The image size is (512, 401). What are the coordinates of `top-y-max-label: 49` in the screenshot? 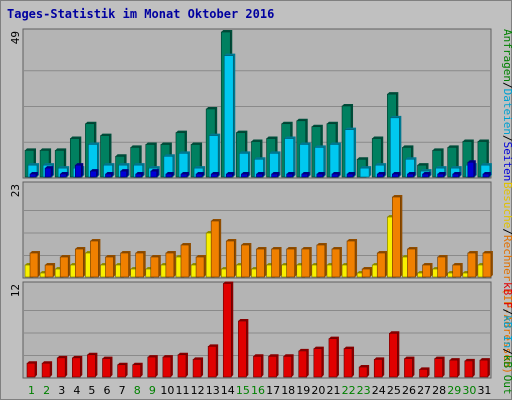 It's located at (15, 37).